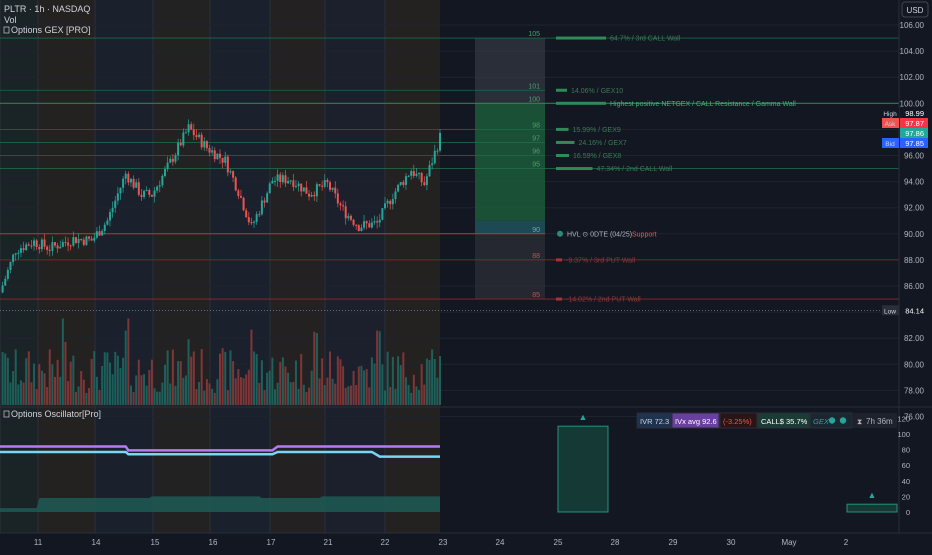 Image resolution: width=932 pixels, height=555 pixels. I want to click on currency-button, so click(915, 9).